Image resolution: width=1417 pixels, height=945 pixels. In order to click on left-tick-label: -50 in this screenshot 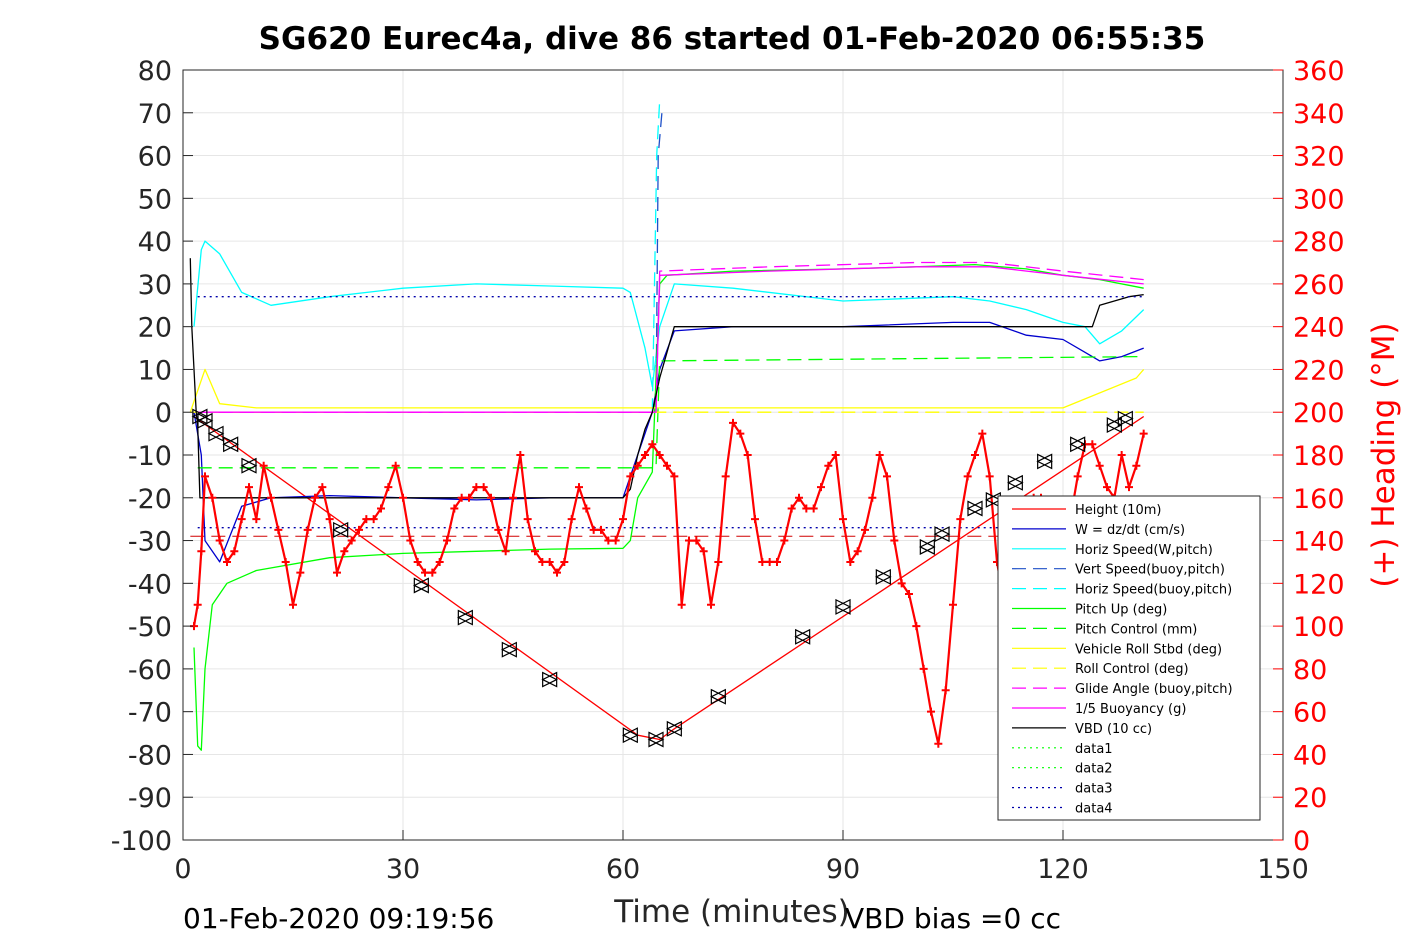, I will do `click(150, 627)`.